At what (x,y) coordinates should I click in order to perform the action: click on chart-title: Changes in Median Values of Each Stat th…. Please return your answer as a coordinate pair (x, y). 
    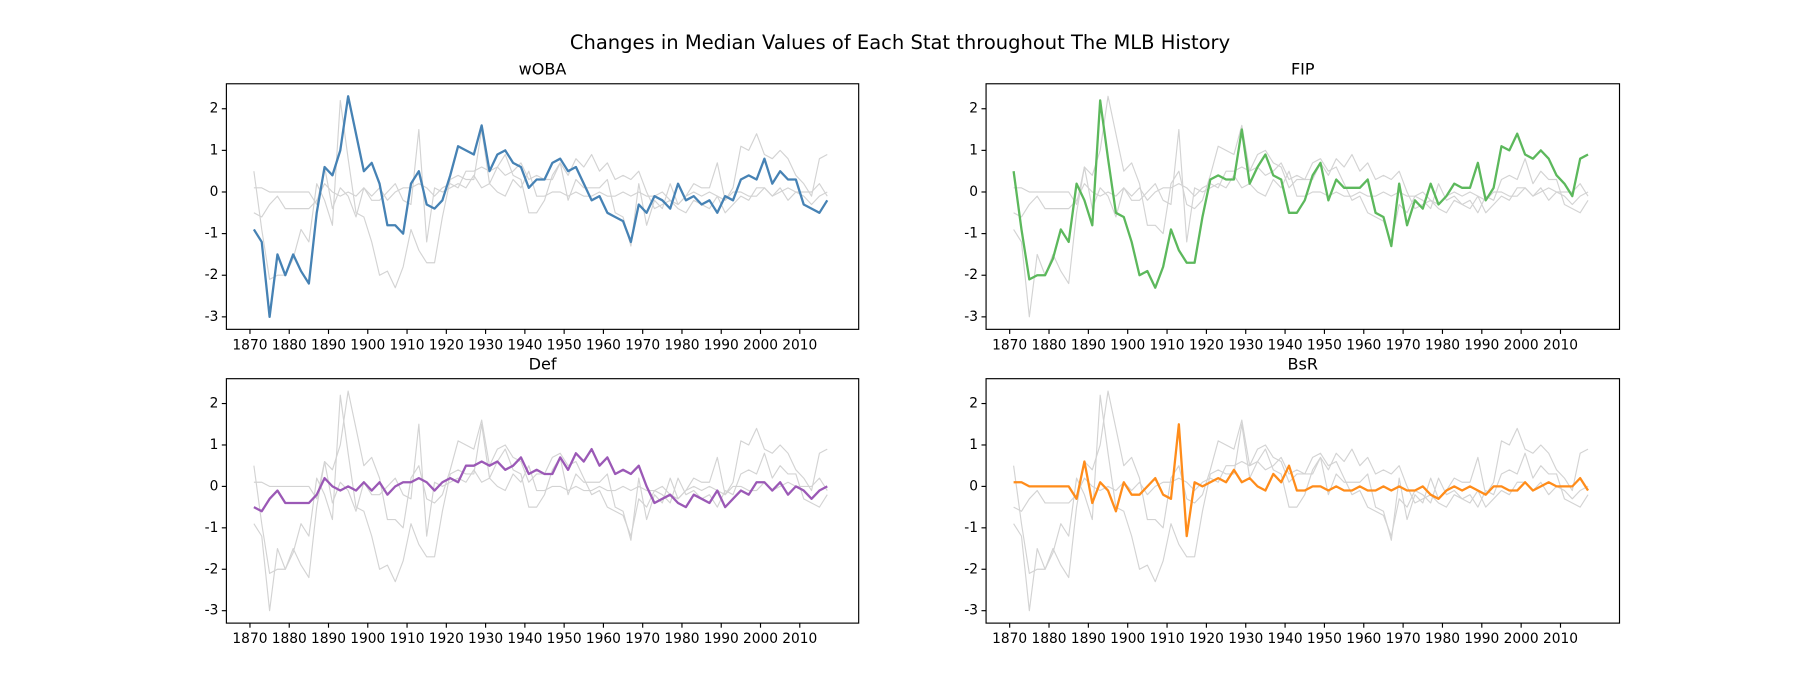
    Looking at the image, I should click on (900, 42).